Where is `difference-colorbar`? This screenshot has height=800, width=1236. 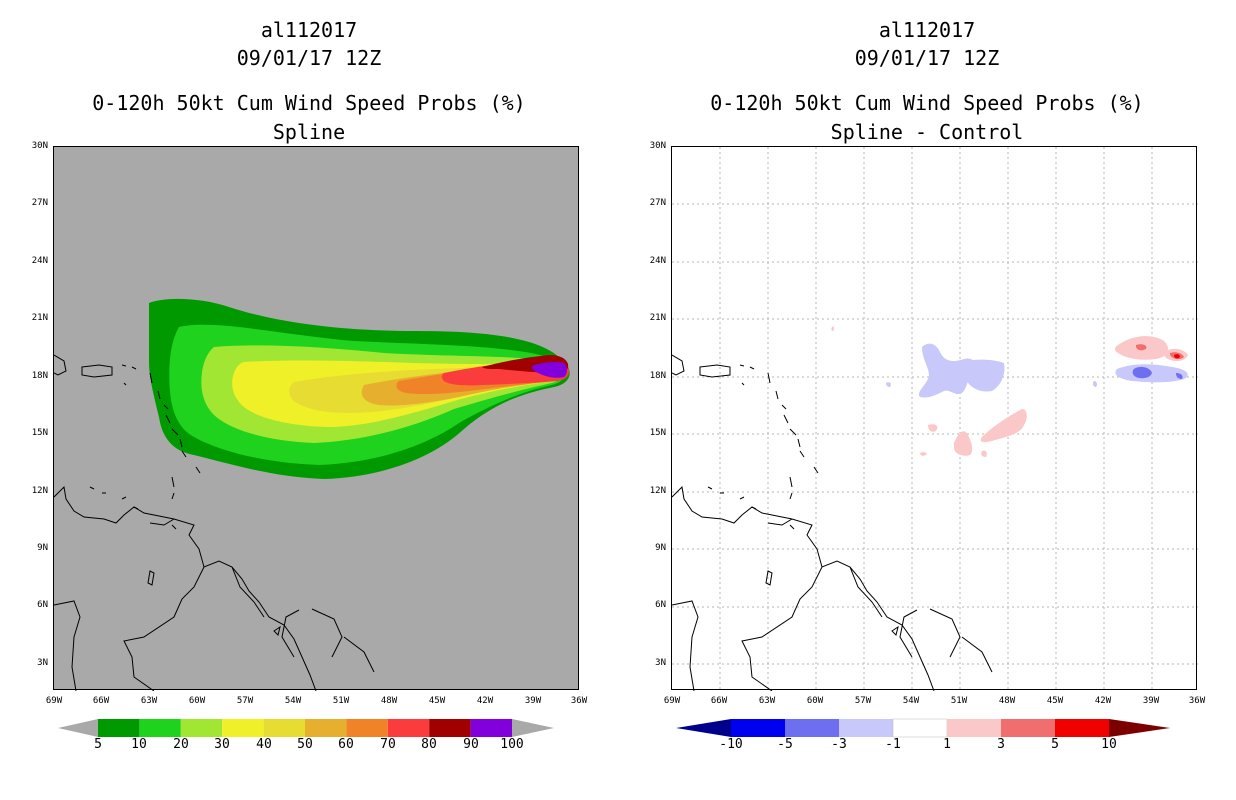 difference-colorbar is located at coordinates (923, 728).